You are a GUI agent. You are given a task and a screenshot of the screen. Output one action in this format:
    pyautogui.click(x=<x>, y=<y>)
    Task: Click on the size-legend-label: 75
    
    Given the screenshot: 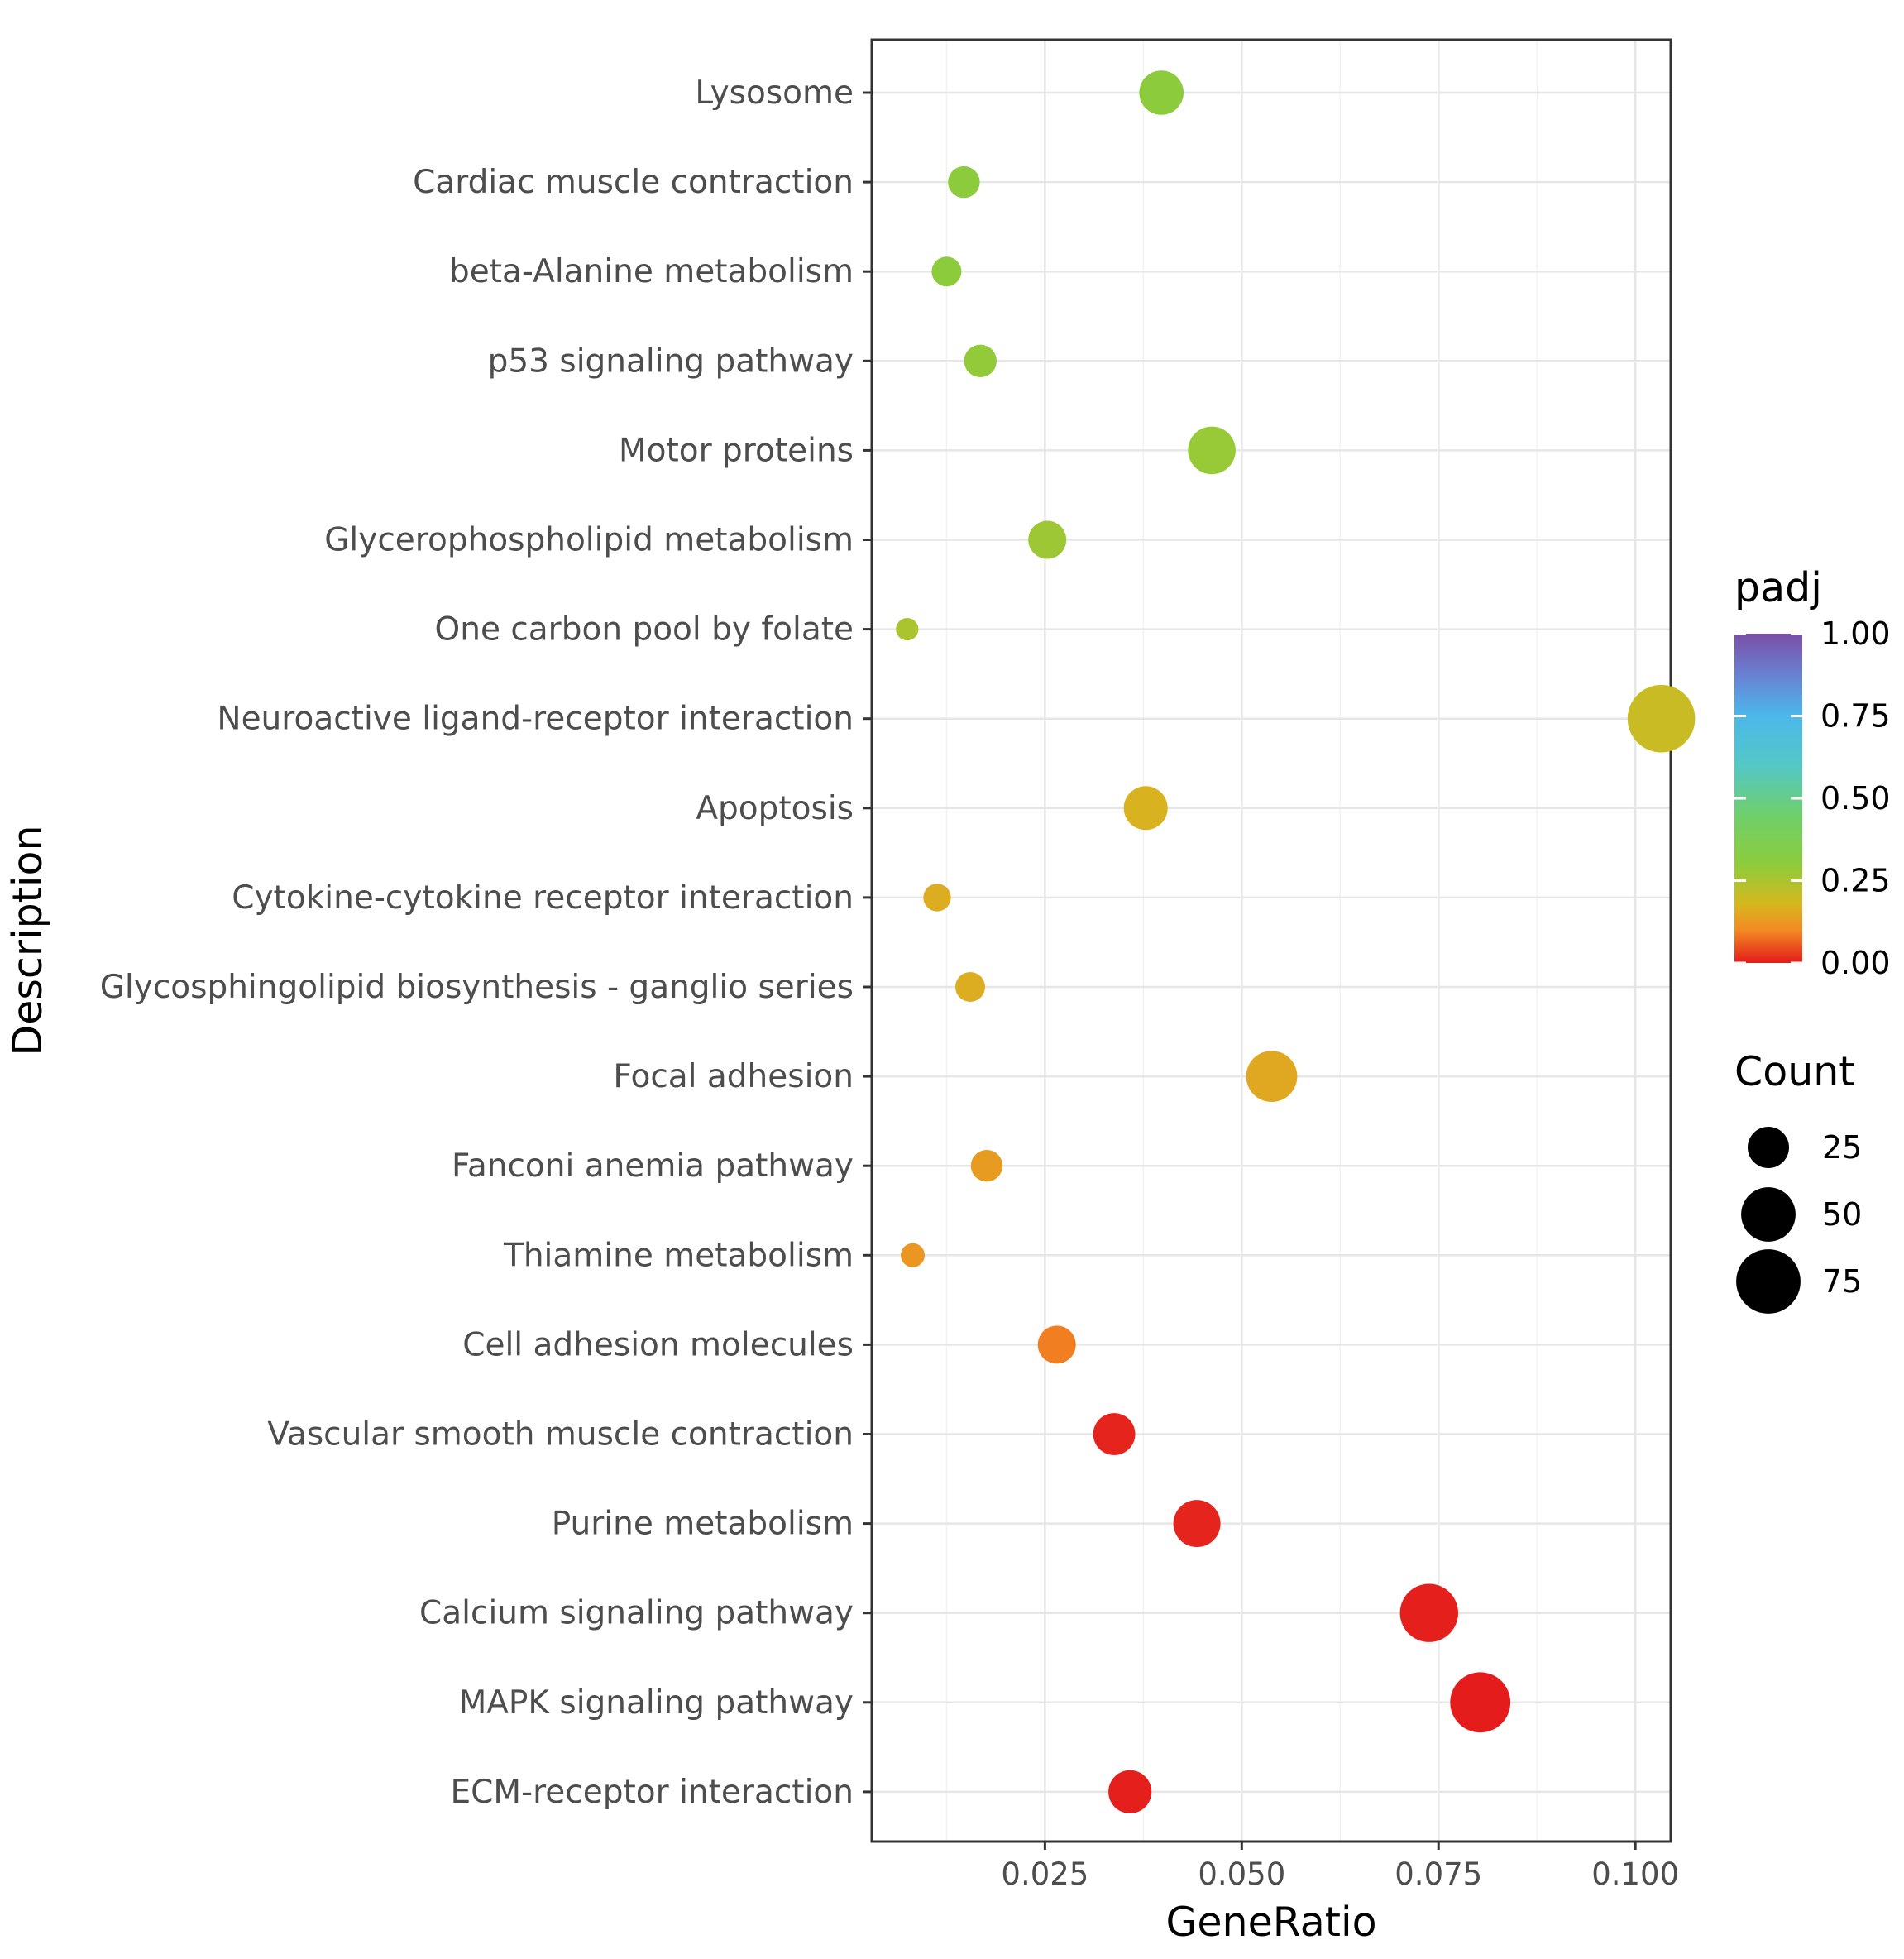 What is the action you would take?
    pyautogui.click(x=1842, y=1281)
    